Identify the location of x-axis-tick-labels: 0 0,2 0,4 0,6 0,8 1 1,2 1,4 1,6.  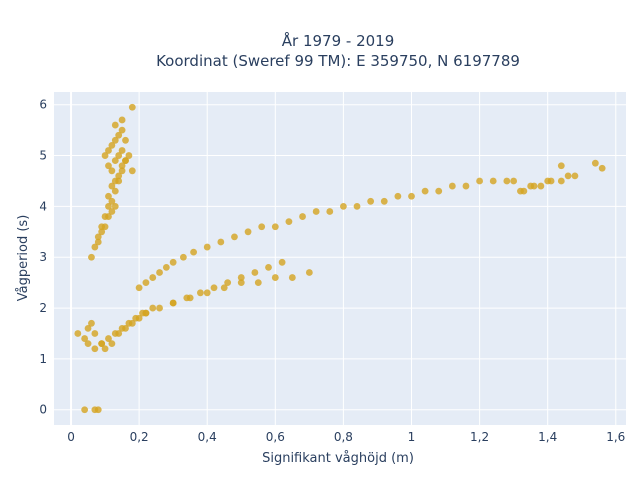
(346, 437).